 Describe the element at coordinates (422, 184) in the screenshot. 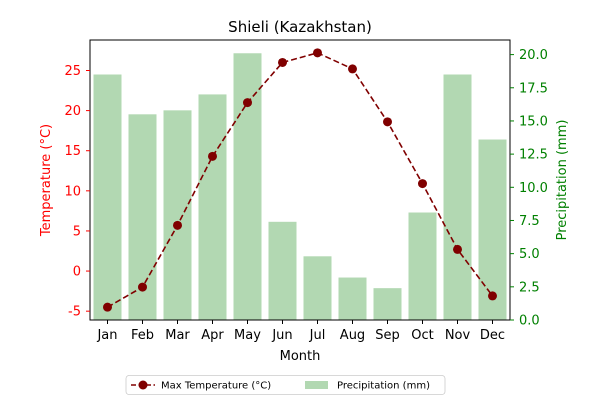

I see `temperature-point-oct` at that location.